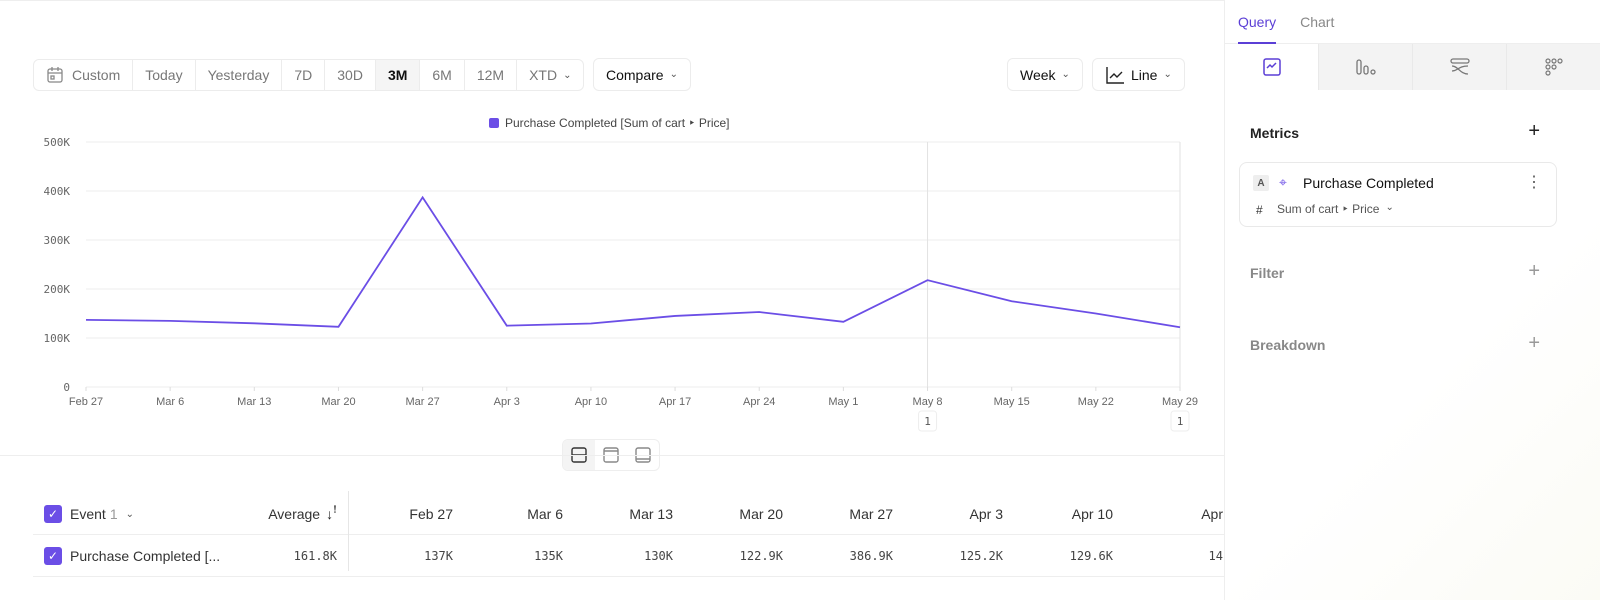 This screenshot has height=600, width=1600. I want to click on insights-tab, so click(1271, 67).